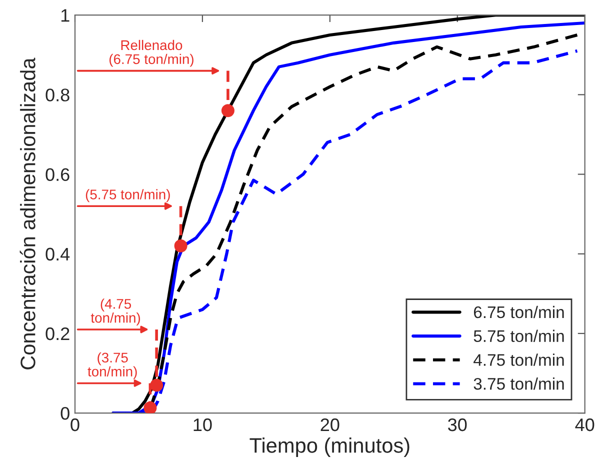  Describe the element at coordinates (112, 366) in the screenshot. I see `annotation: (3.75 ton/min)` at that location.